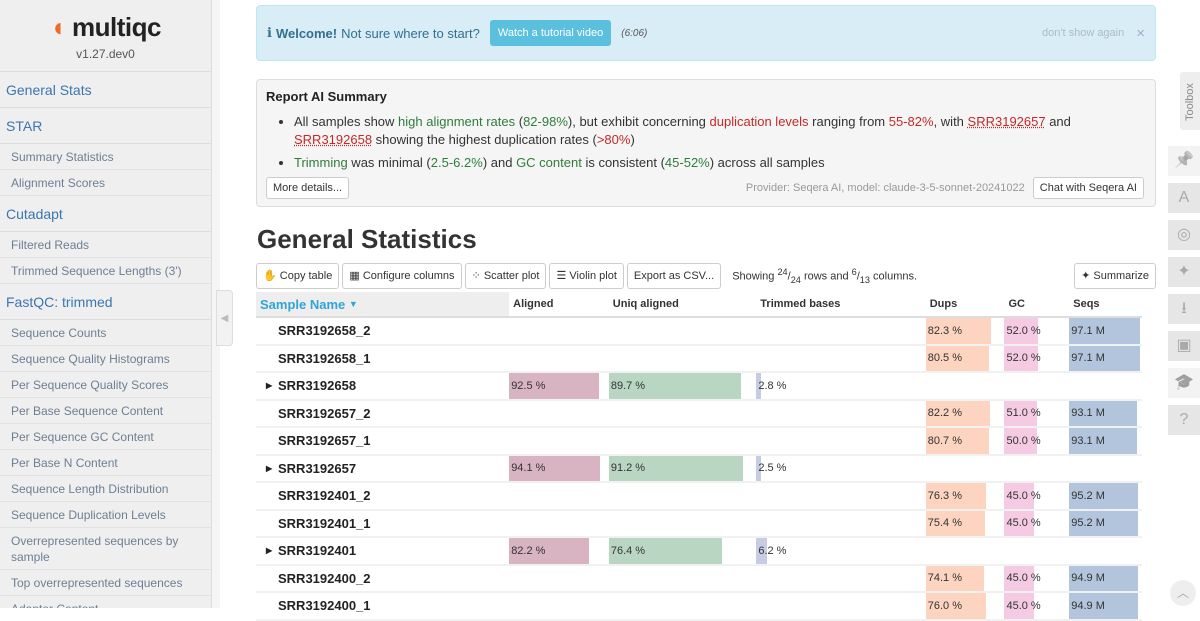 This screenshot has height=621, width=1200. What do you see at coordinates (105, 126) in the screenshot?
I see `sidebar-item: STAR` at bounding box center [105, 126].